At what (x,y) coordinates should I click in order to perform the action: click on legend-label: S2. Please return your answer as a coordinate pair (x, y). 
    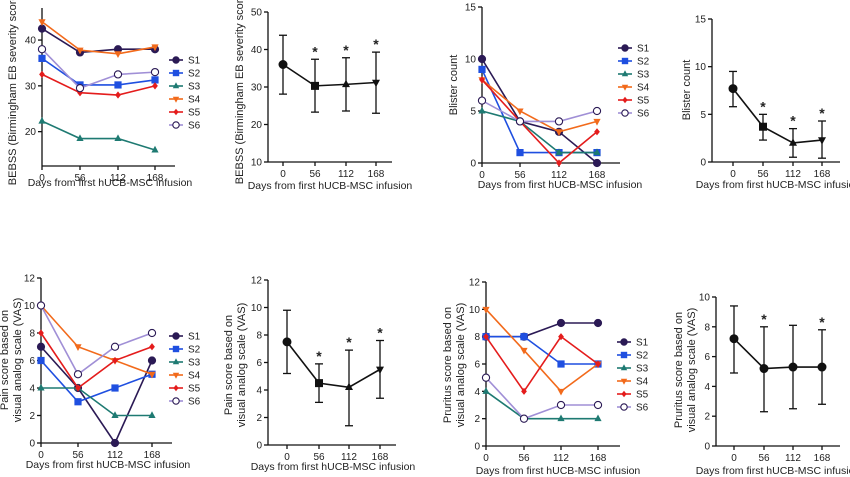
    Looking at the image, I should click on (642, 356).